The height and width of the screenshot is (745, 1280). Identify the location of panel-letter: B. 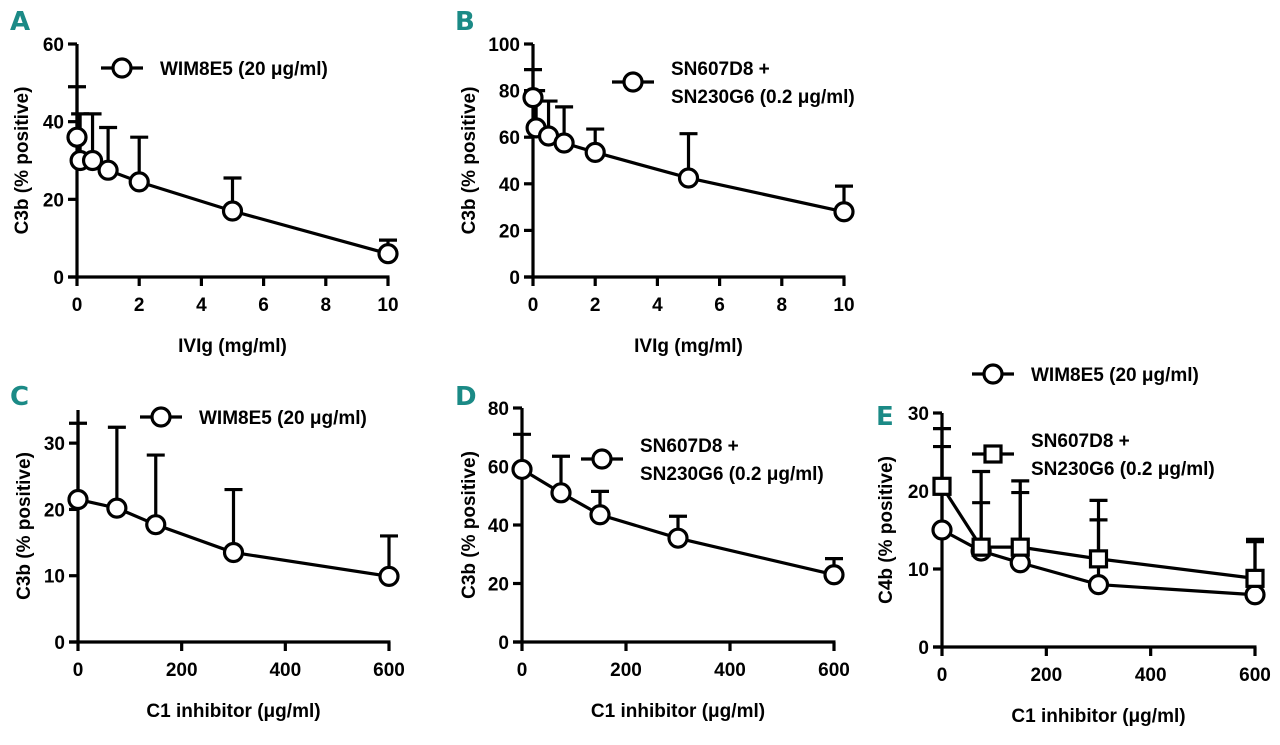
(465, 22).